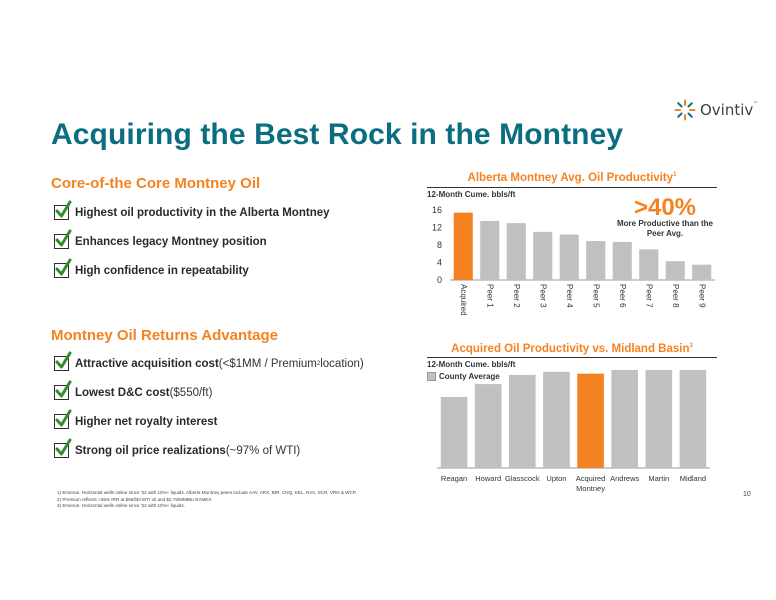 This screenshot has width=776, height=600. I want to click on callout-percentage: >40%, so click(665, 207).